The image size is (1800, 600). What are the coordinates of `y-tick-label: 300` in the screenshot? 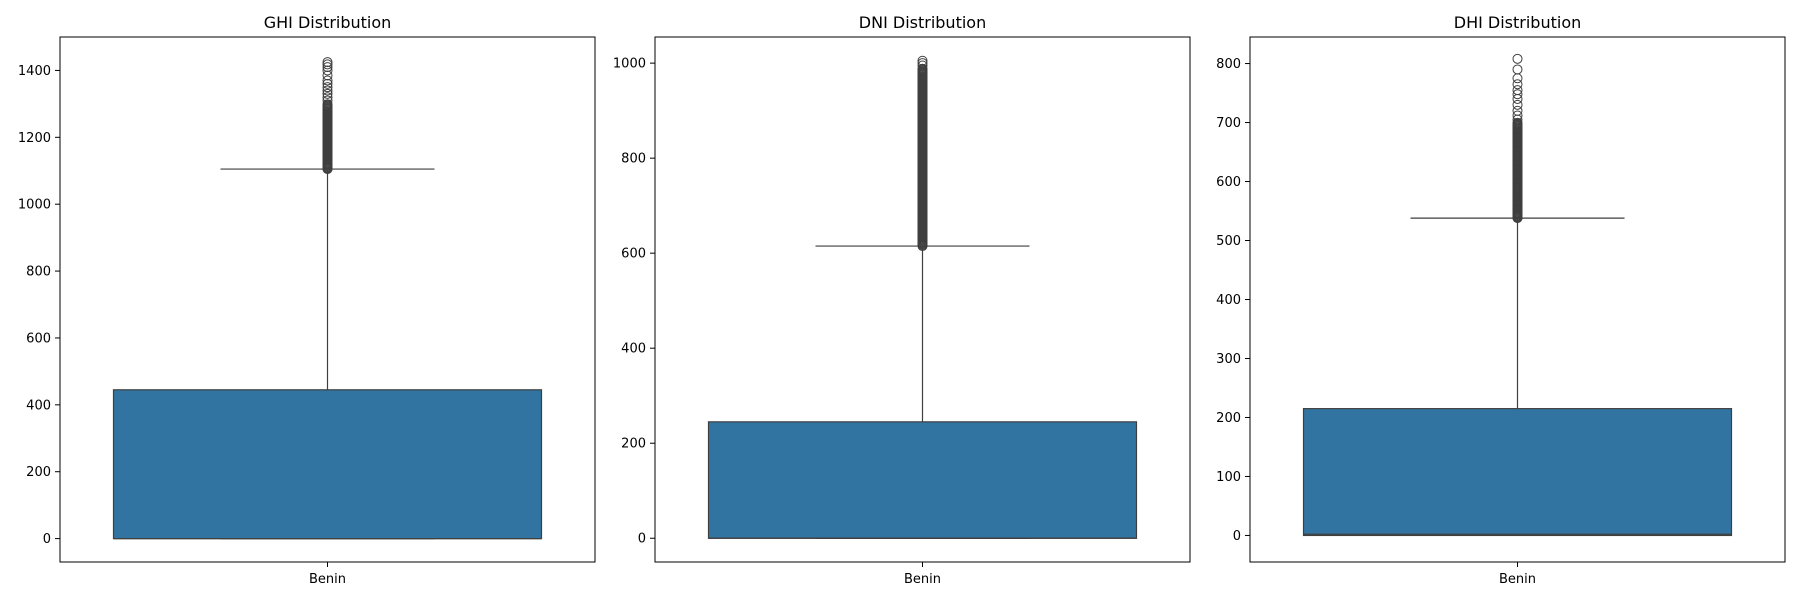 It's located at (1228, 359).